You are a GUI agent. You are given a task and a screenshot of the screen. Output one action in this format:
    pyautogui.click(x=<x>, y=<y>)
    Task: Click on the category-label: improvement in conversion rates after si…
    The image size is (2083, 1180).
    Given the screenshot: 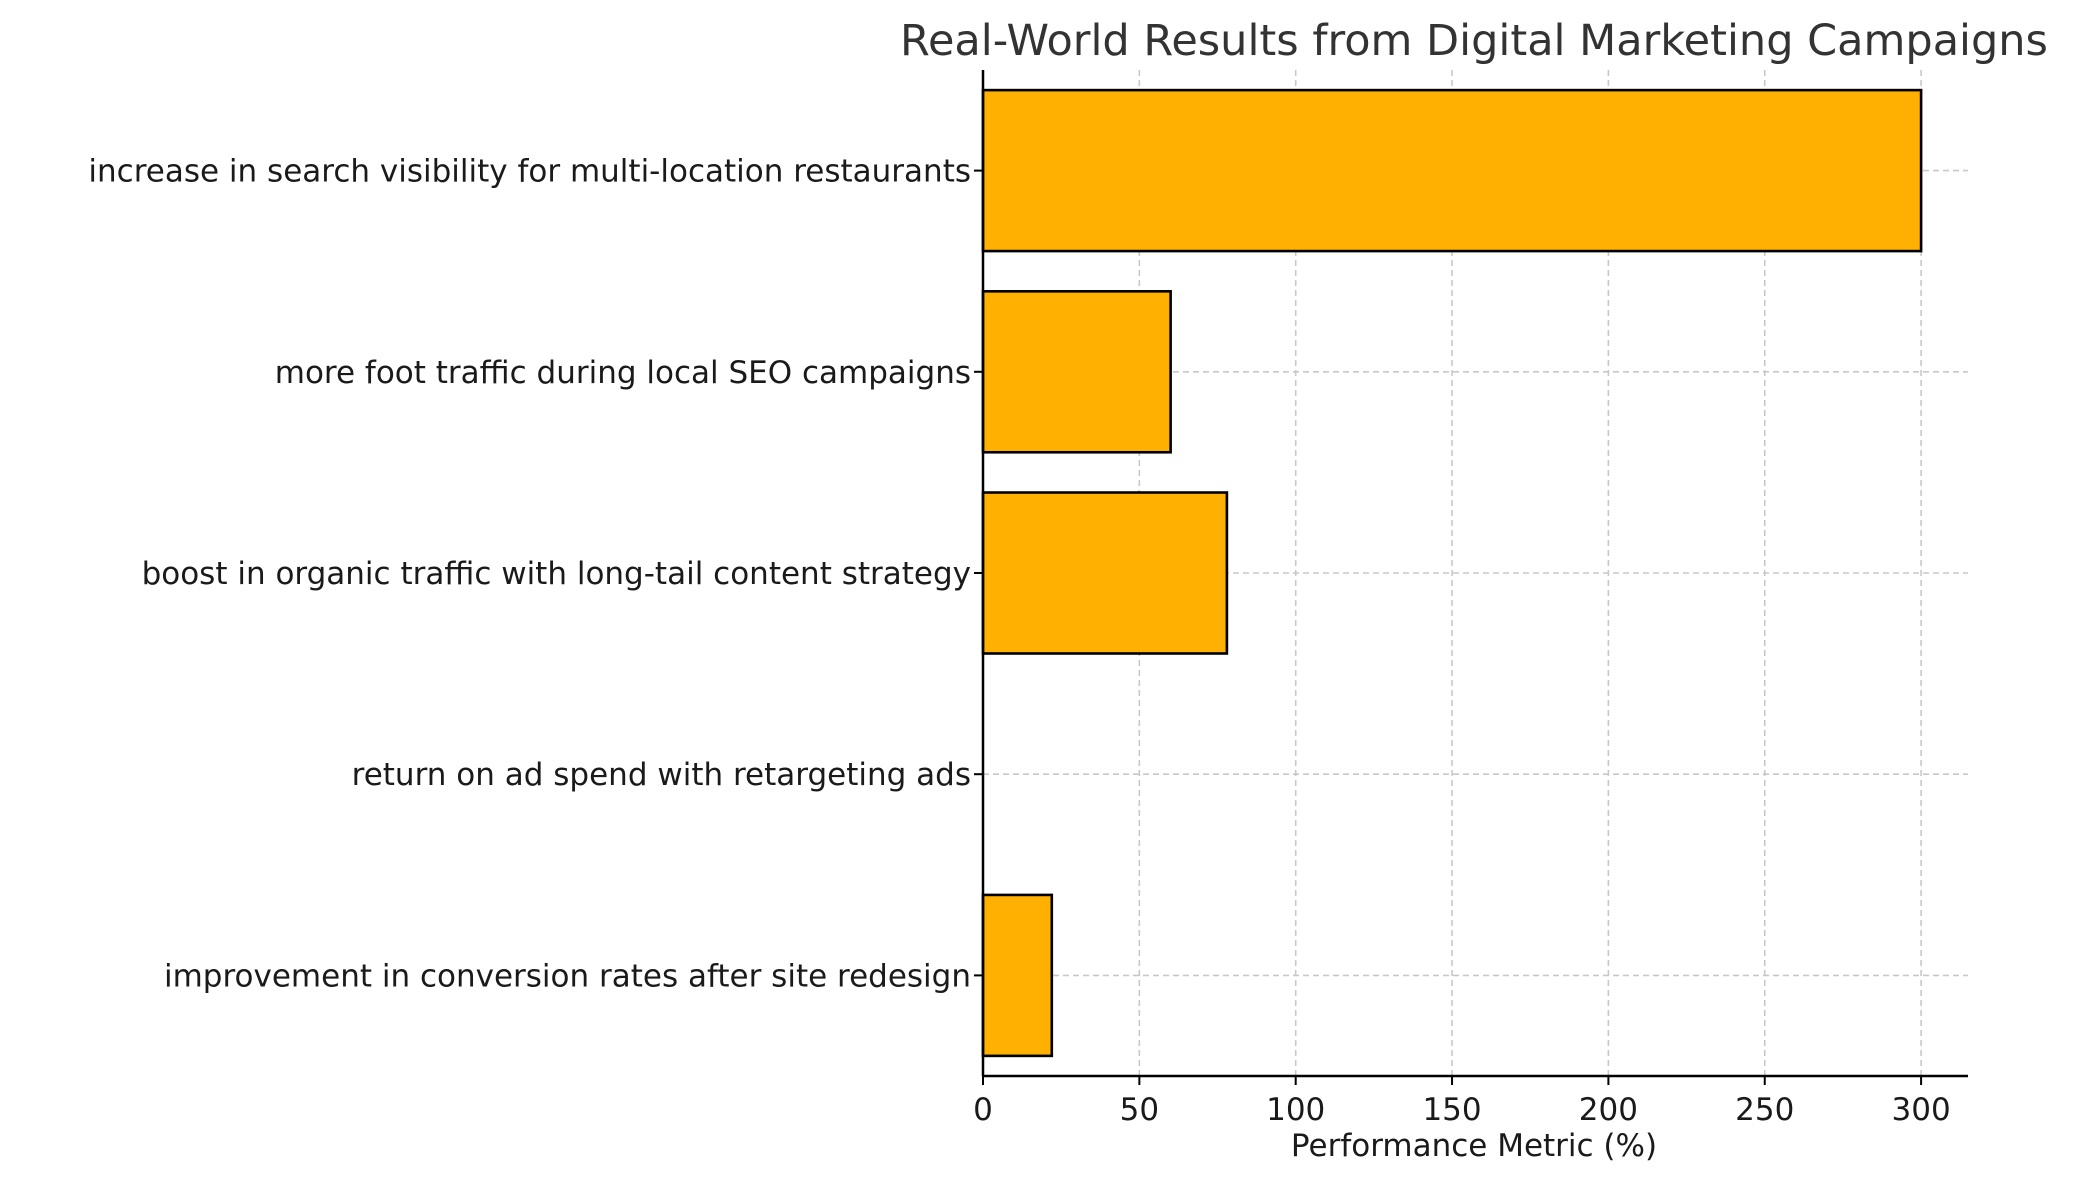 What is the action you would take?
    pyautogui.click(x=567, y=976)
    